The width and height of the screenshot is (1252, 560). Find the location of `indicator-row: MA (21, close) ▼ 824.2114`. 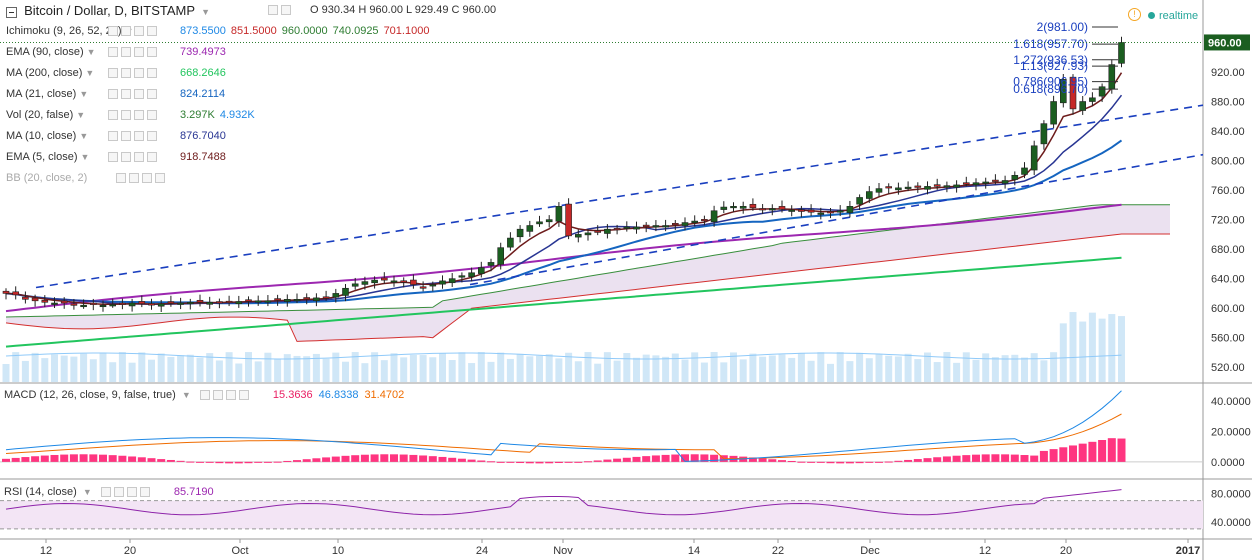

indicator-row: MA (21, close) ▼ 824.2114 is located at coordinates (280, 94).